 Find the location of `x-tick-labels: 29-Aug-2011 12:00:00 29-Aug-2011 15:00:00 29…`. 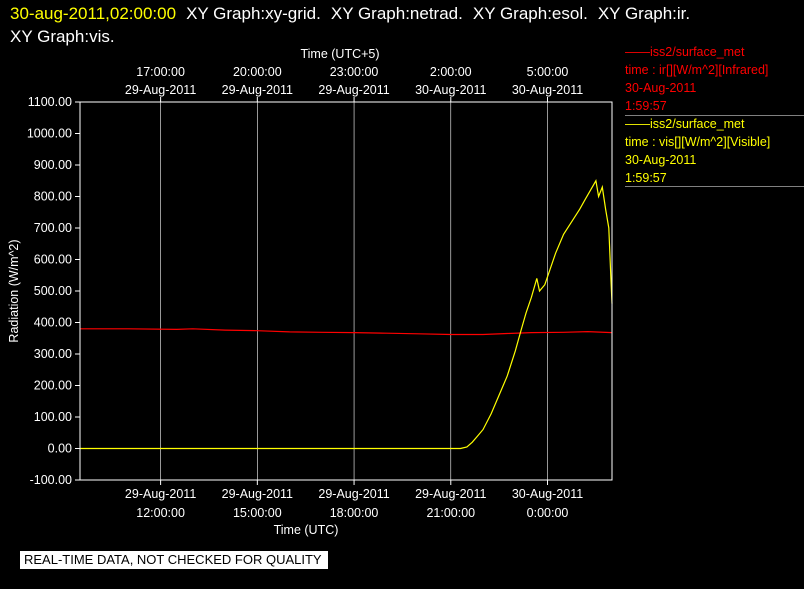

x-tick-labels: 29-Aug-2011 12:00:00 29-Aug-2011 15:00:00 29… is located at coordinates (354, 503).